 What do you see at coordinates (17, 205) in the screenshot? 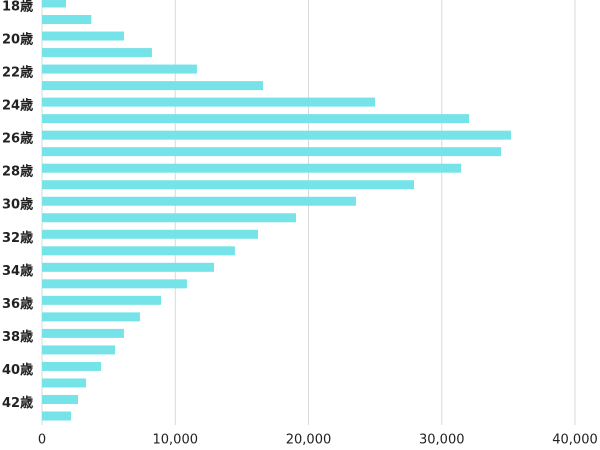
I see `y-tick-label: 30歳` at bounding box center [17, 205].